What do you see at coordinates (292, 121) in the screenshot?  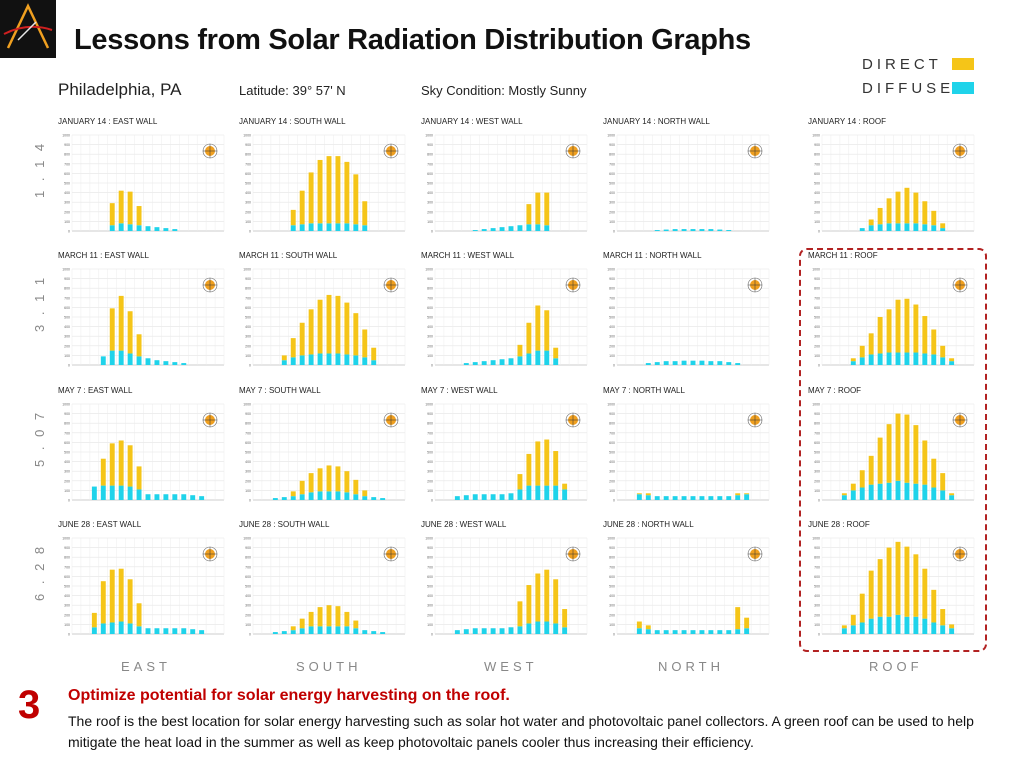 I see `chart-panel-title: JANUARY 14 : SOUTH WALL` at bounding box center [292, 121].